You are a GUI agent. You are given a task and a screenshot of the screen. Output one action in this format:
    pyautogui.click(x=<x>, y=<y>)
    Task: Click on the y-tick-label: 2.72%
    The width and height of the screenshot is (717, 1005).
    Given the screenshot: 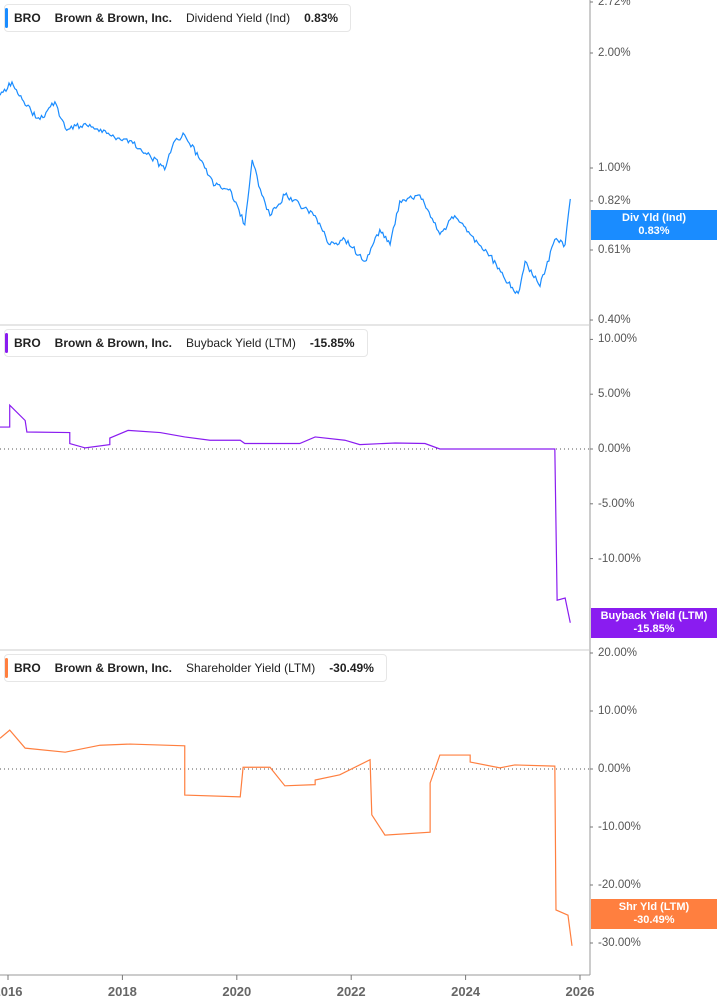 What is the action you would take?
    pyautogui.click(x=614, y=4)
    